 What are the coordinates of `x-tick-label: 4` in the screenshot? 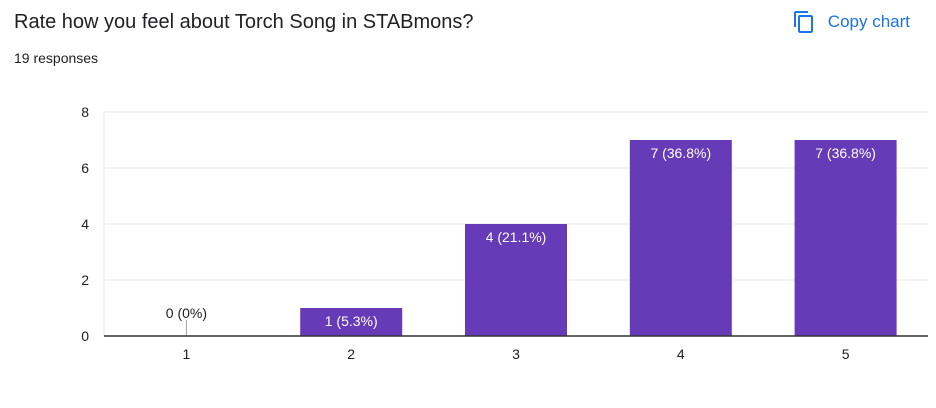 It's located at (681, 354).